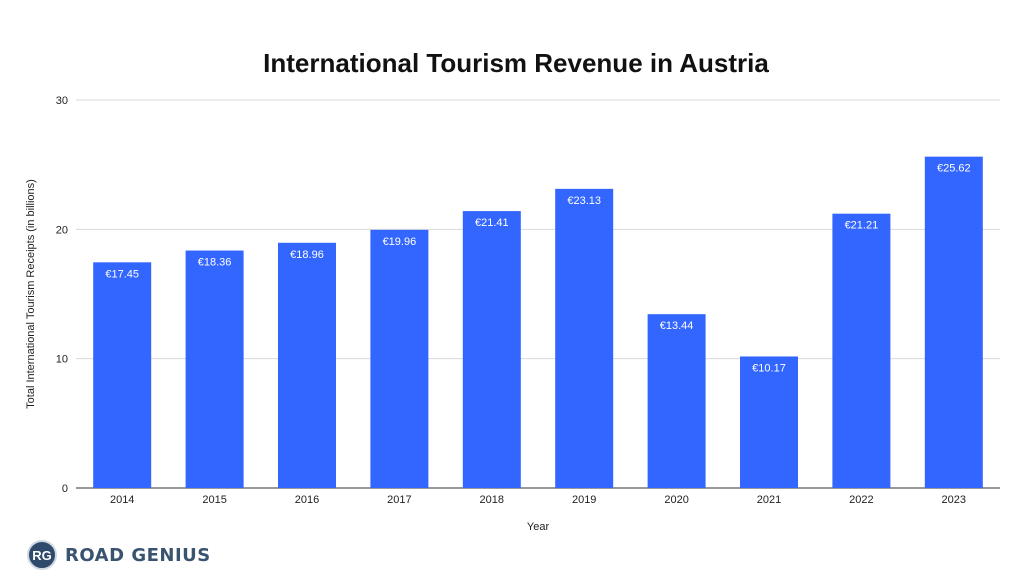 This screenshot has height=582, width=1024. I want to click on bar-2014, so click(122, 375).